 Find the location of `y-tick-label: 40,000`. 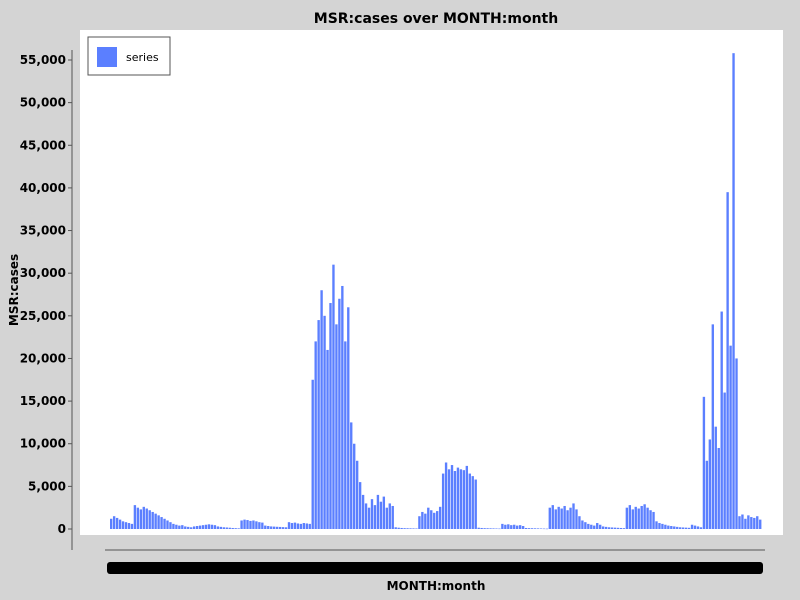

y-tick-label: 40,000 is located at coordinates (43, 188).